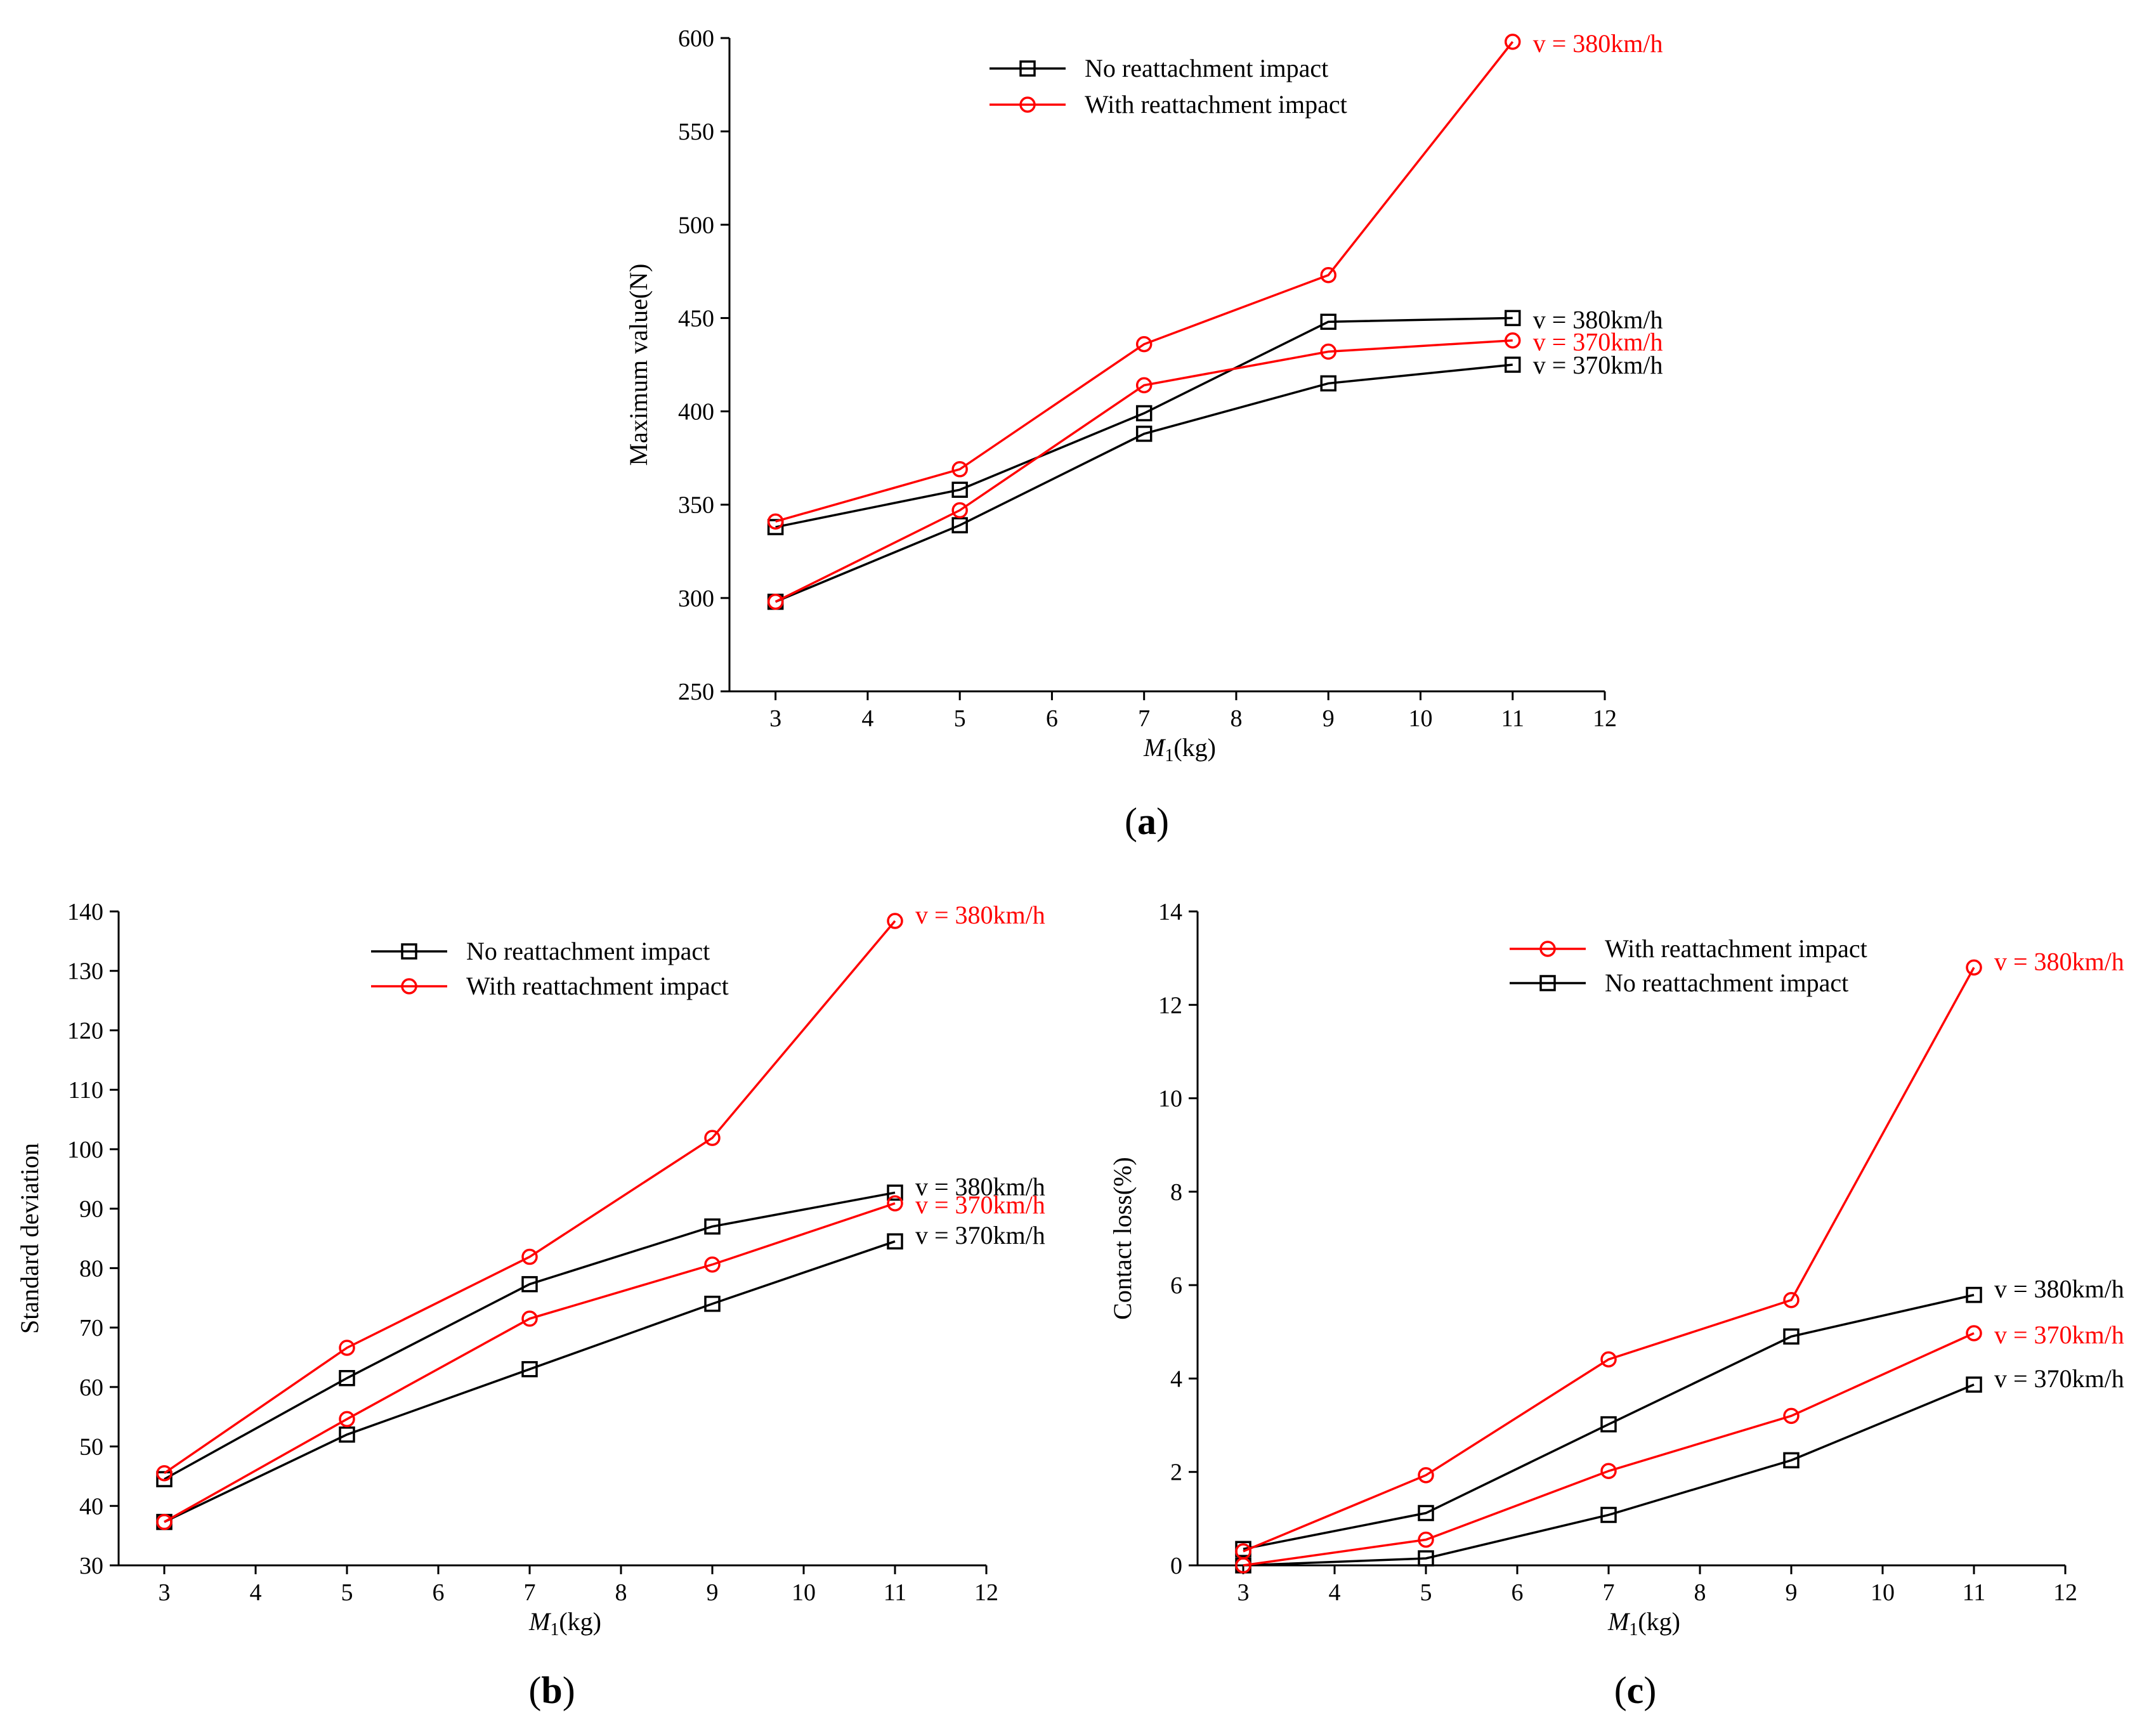 The width and height of the screenshot is (2156, 1729). I want to click on y-tick-label: 8, so click(1176, 1192).